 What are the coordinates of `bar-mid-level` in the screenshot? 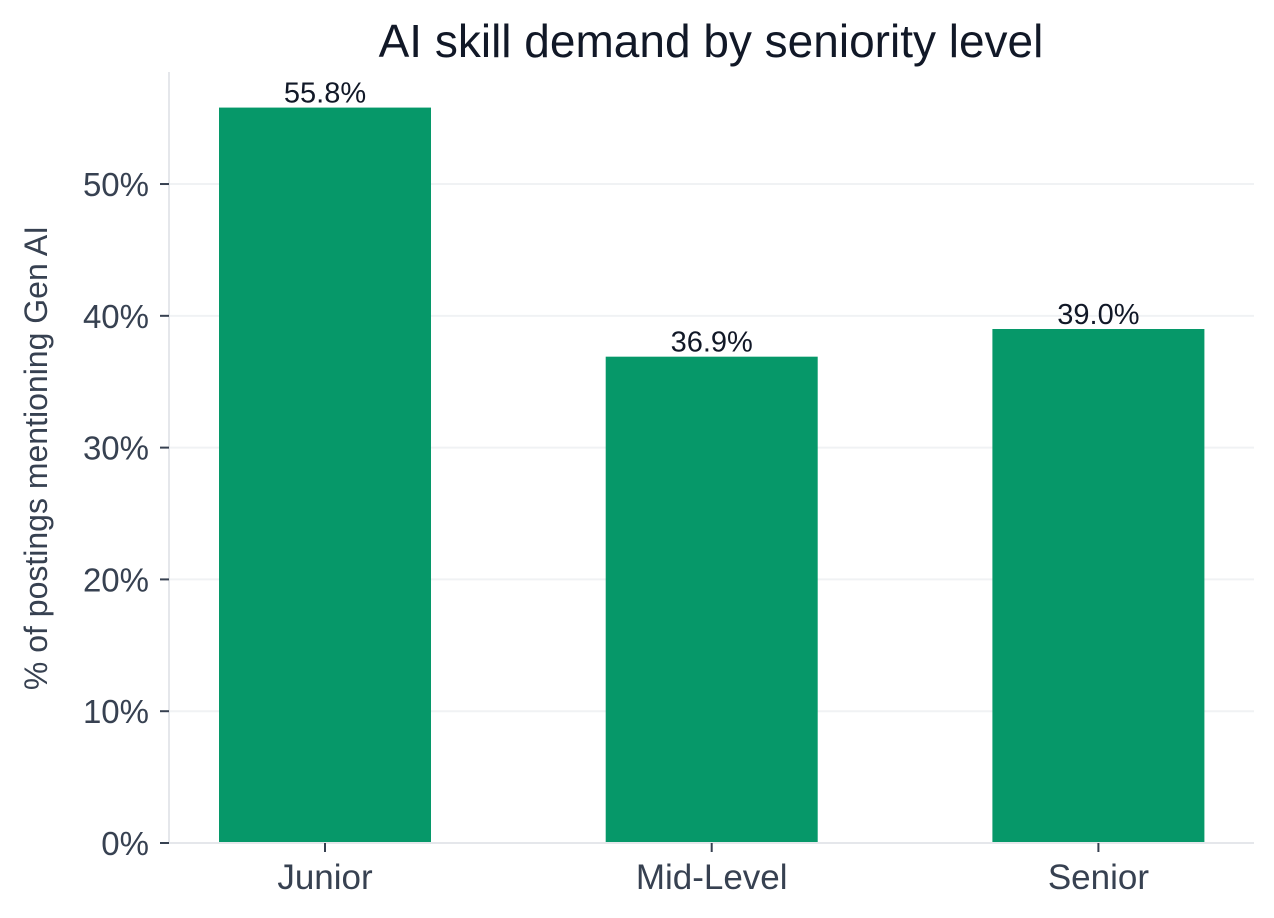 It's located at (711, 599).